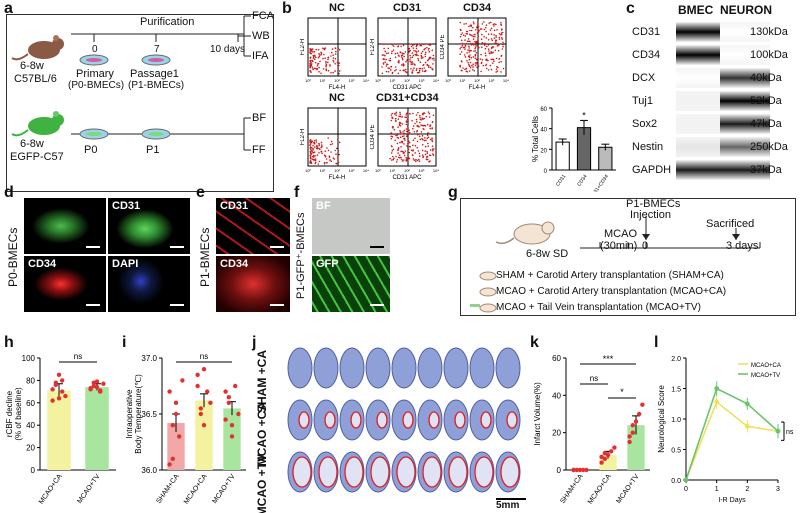 Image resolution: width=800 pixels, height=513 pixels. I want to click on sig-label: ns, so click(78, 356).